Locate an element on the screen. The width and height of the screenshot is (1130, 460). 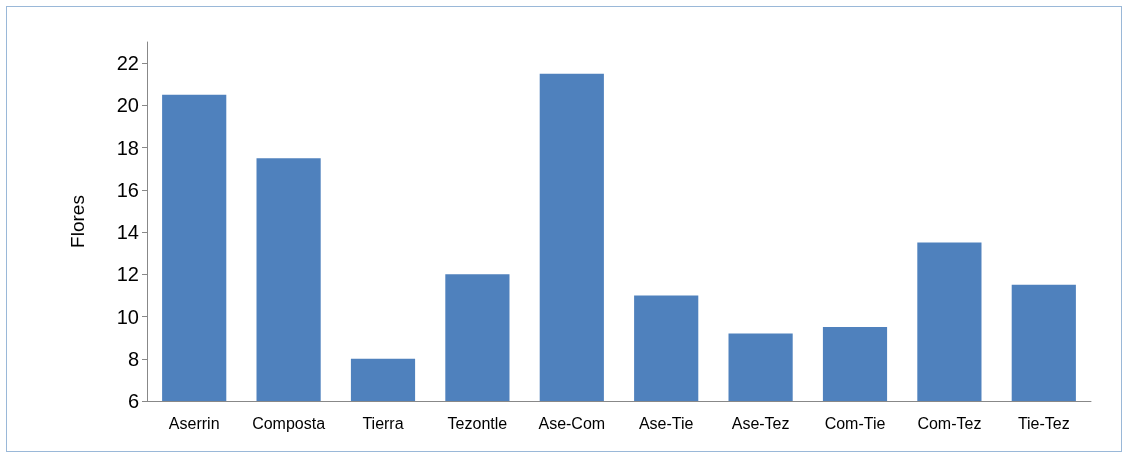
y-tick-label: 16 is located at coordinates (127, 189).